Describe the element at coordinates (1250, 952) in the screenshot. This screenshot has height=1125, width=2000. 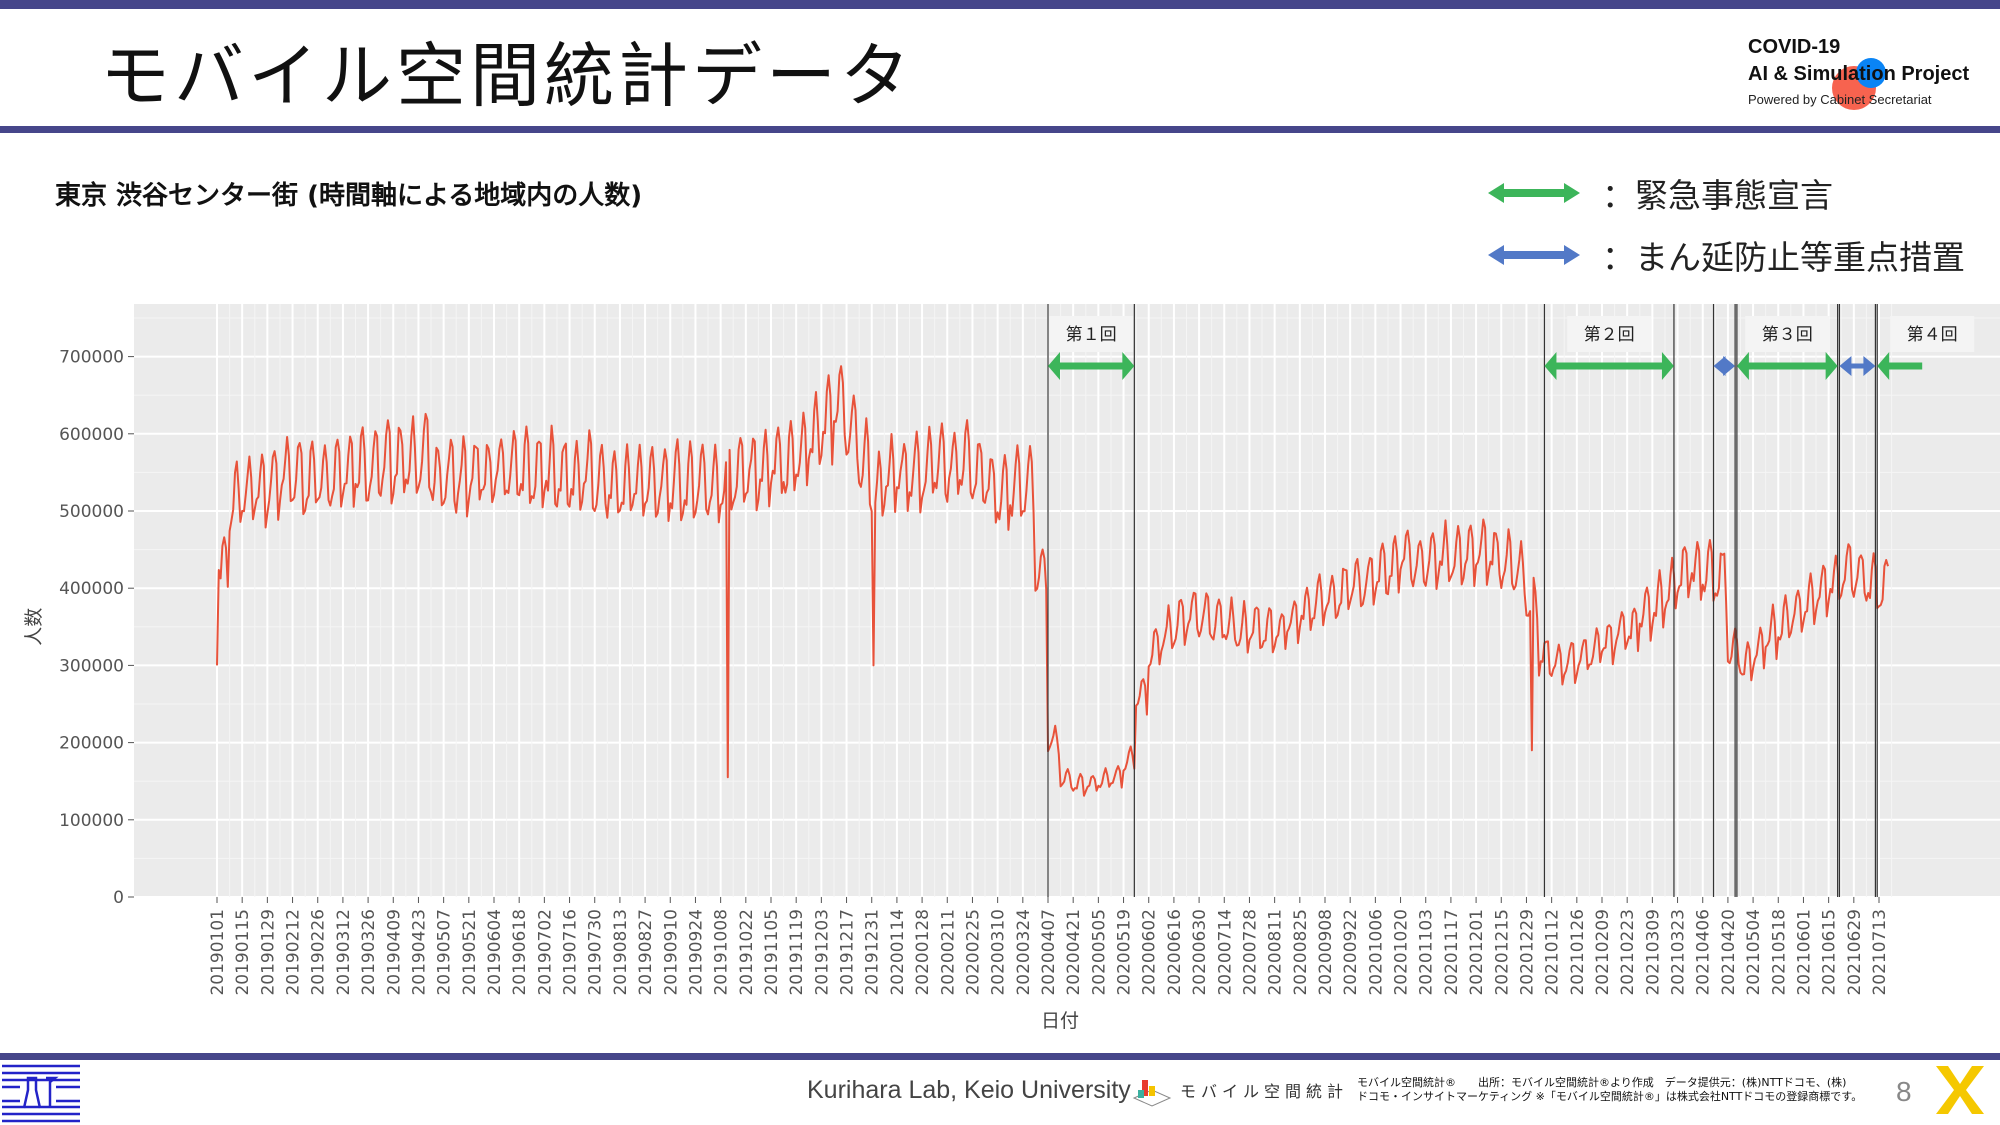
I see `x-tick-label: 20200728` at that location.